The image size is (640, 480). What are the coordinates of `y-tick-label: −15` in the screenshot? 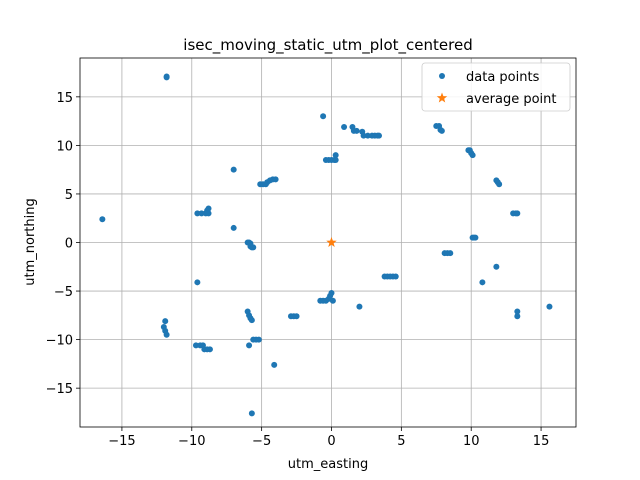 It's located at (59, 389).